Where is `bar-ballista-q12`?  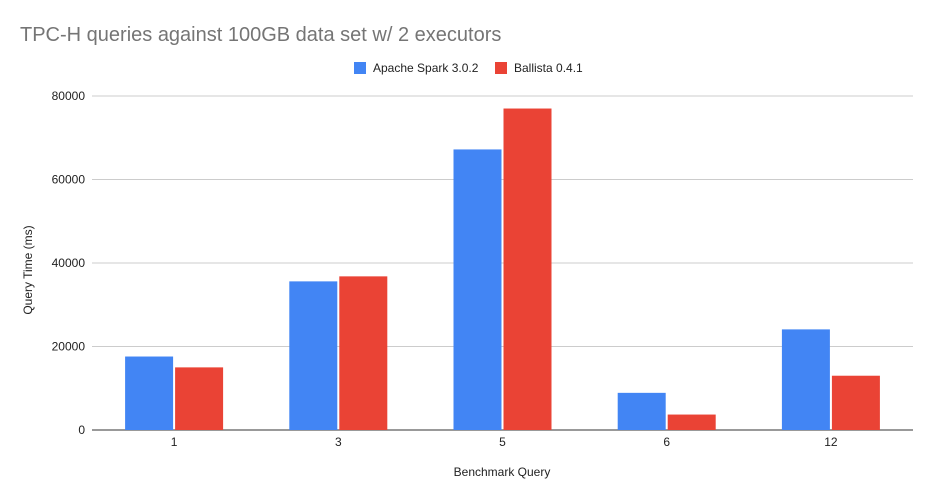
bar-ballista-q12 is located at coordinates (855, 402).